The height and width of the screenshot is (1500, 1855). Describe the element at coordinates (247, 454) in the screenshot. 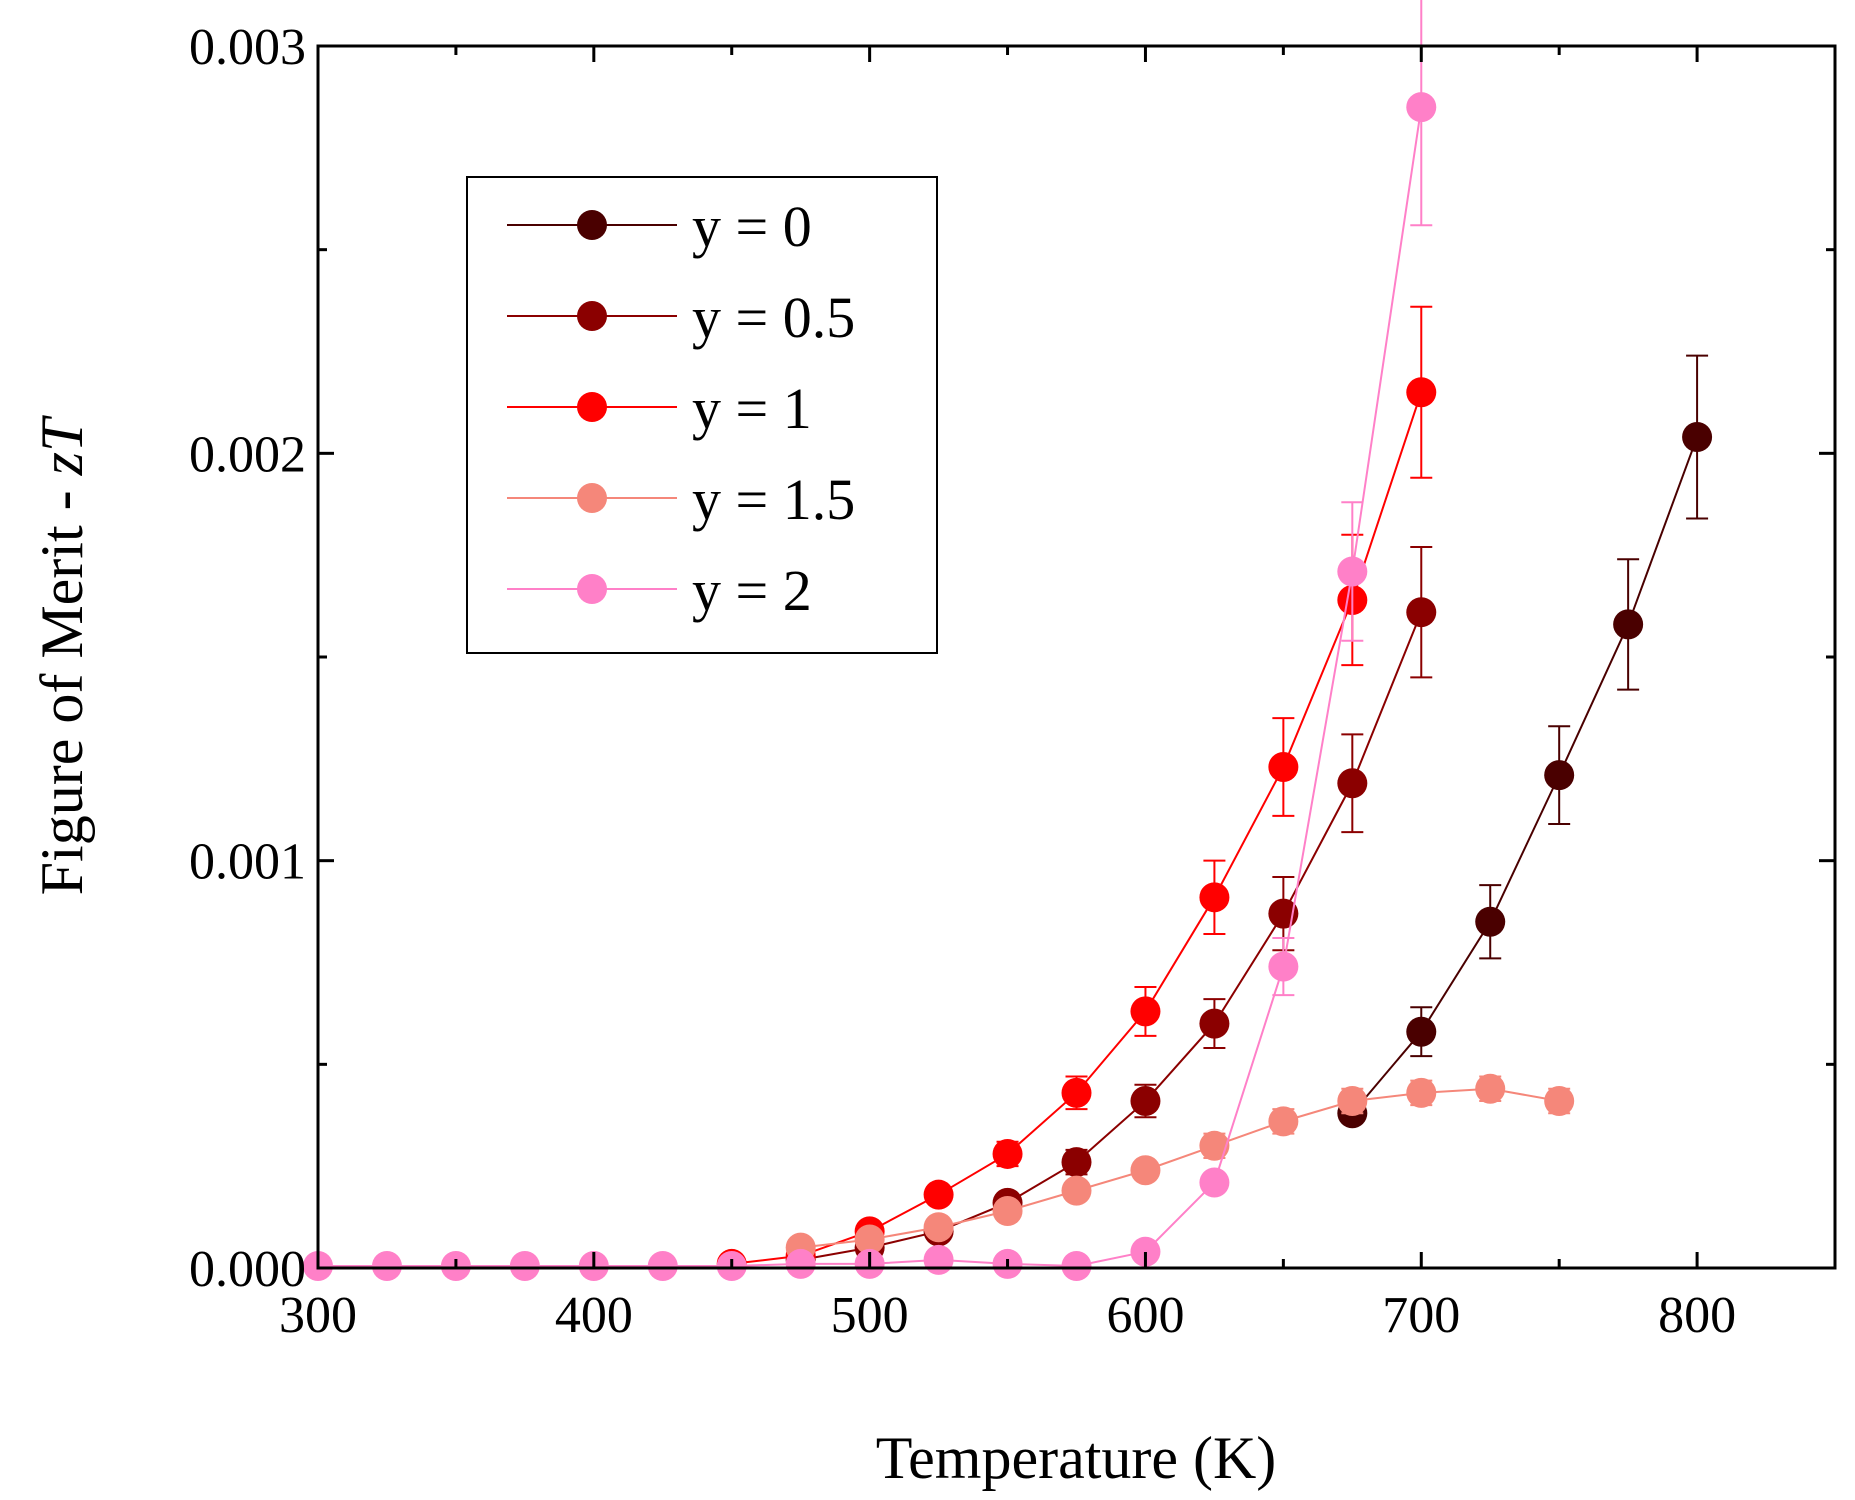

I see `y-tick-label: 0.002` at that location.